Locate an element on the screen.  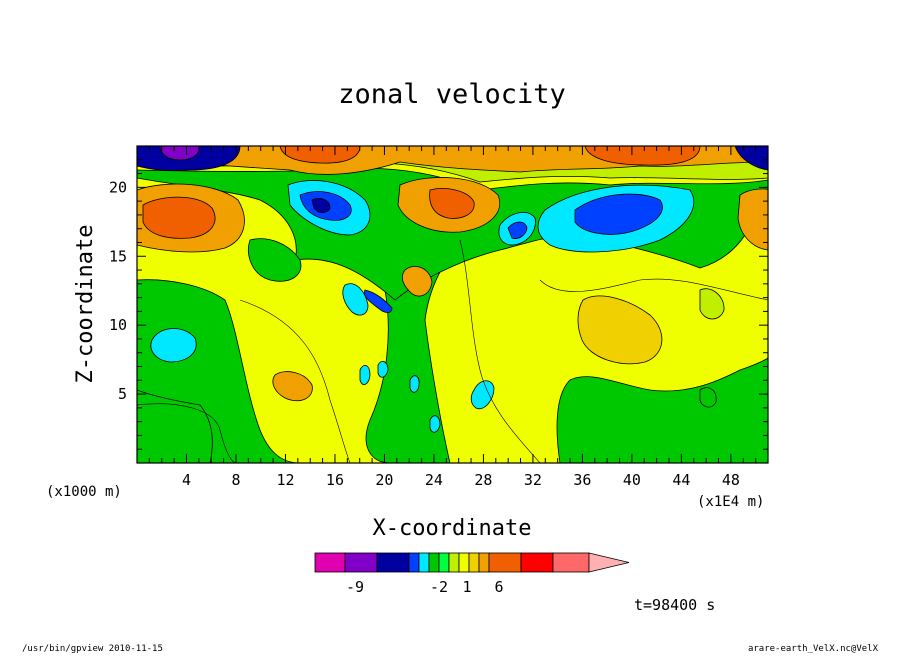
orange-dark-top-right is located at coordinates (642, 156).